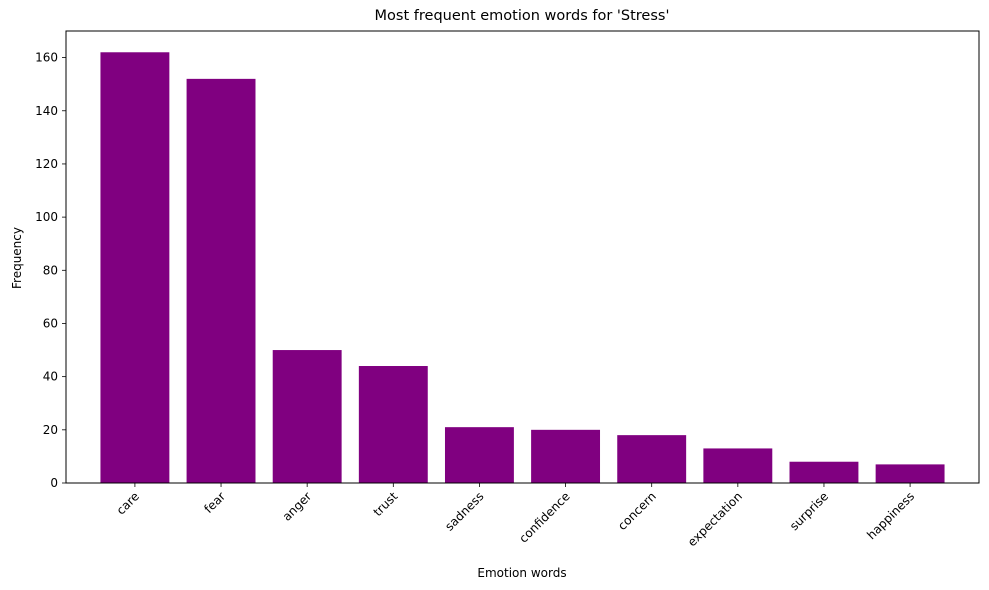 The image size is (989, 590). What do you see at coordinates (479, 455) in the screenshot?
I see `bar-sadness` at bounding box center [479, 455].